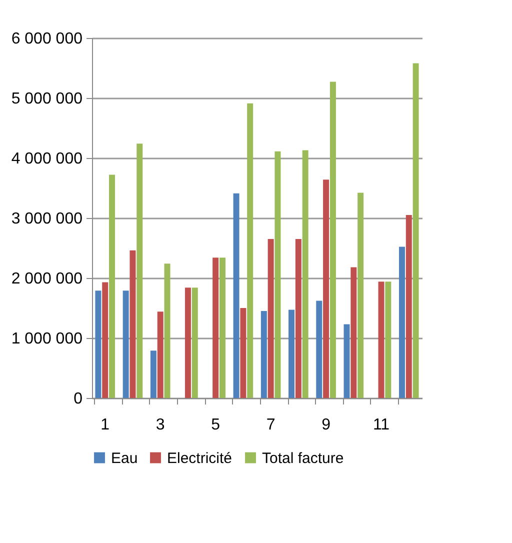 The width and height of the screenshot is (512, 543). Describe the element at coordinates (271, 425) in the screenshot. I see `x-tick-label: 7` at that location.